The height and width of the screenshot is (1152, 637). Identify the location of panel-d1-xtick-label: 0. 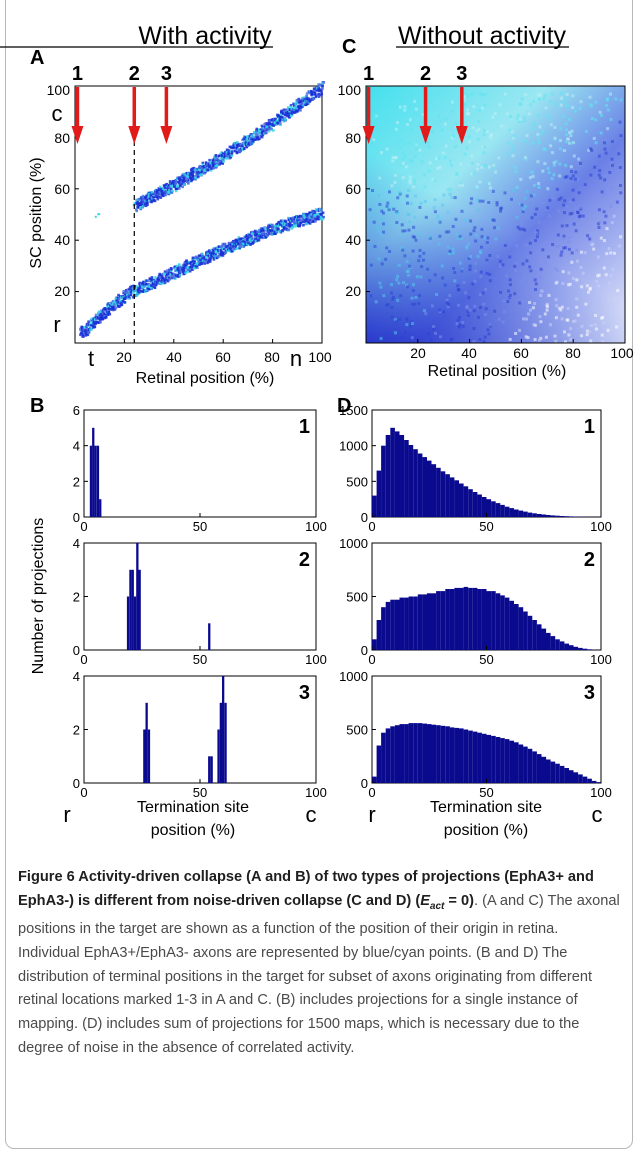
(371, 526).